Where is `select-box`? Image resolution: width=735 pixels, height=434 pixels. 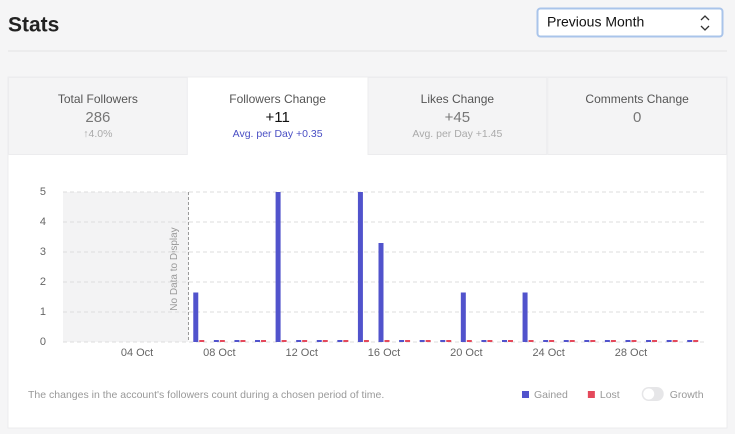
select-box is located at coordinates (630, 22).